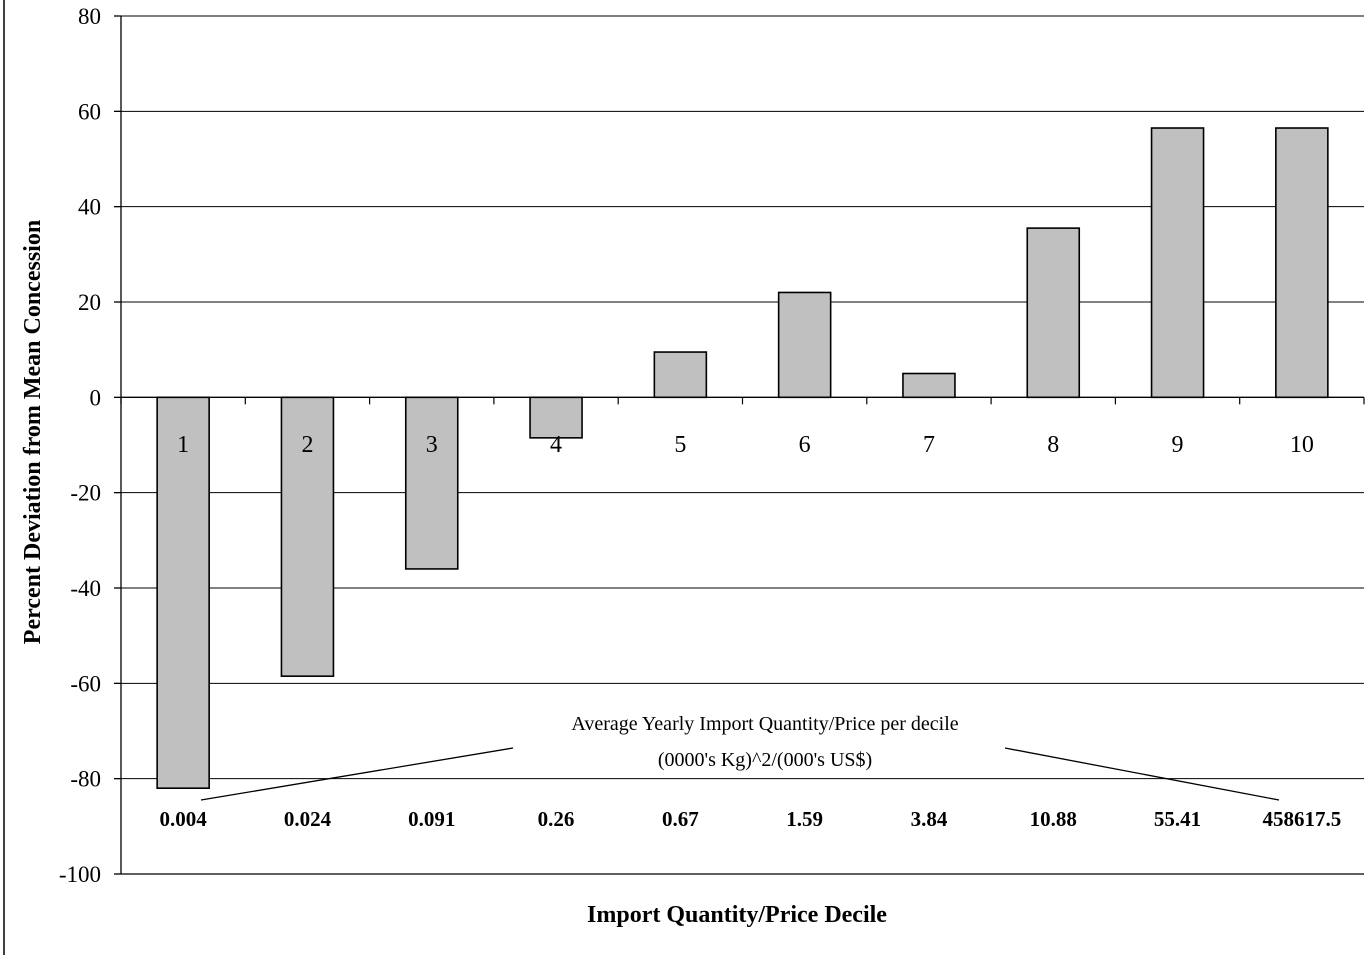  I want to click on decile-average-label: 0.024, so click(308, 819).